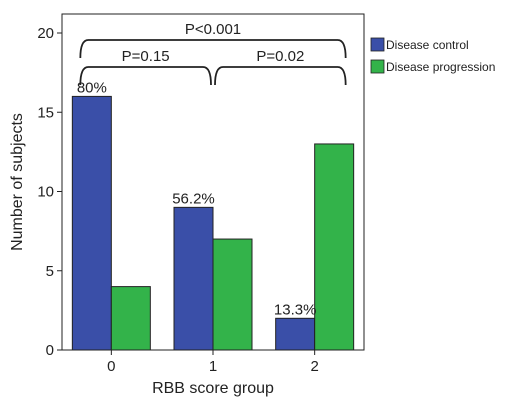  I want to click on y-tick-label-0: 0, so click(50, 350).